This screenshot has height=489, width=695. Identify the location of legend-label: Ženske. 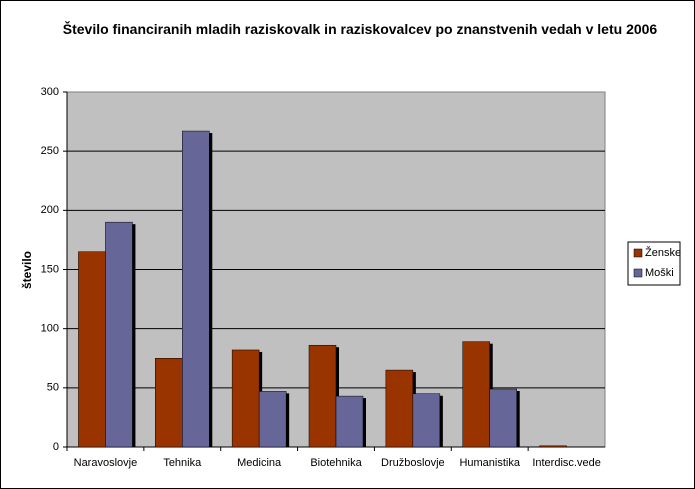
(663, 252).